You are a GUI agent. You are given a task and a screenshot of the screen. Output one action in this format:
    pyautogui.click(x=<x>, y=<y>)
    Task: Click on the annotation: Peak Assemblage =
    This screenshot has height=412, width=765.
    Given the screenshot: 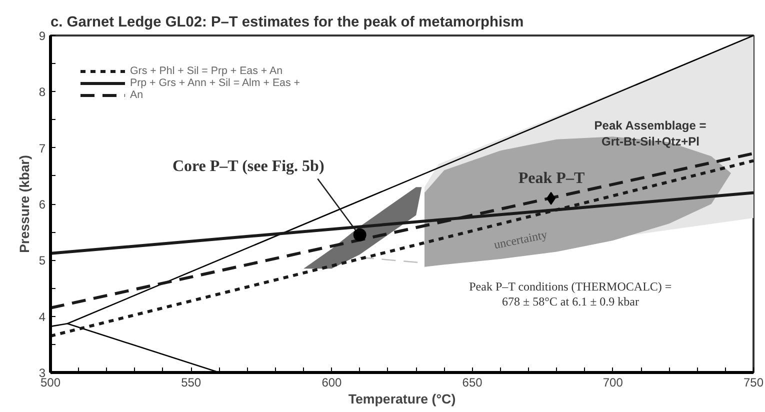 What is the action you would take?
    pyautogui.click(x=650, y=125)
    